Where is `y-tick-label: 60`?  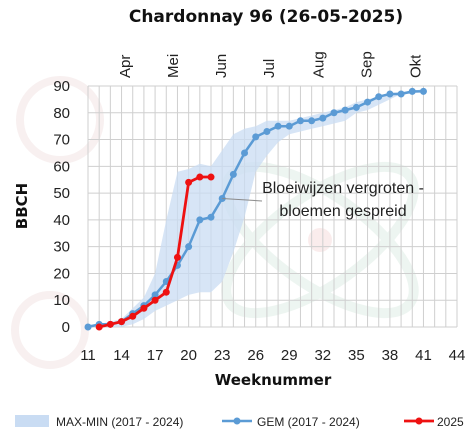 y-tick-label: 60 is located at coordinates (61, 166).